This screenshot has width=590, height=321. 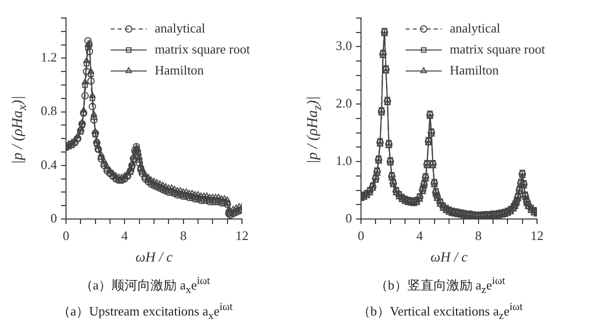 I want to click on y-tick-label: 1.2, so click(x=48, y=57).